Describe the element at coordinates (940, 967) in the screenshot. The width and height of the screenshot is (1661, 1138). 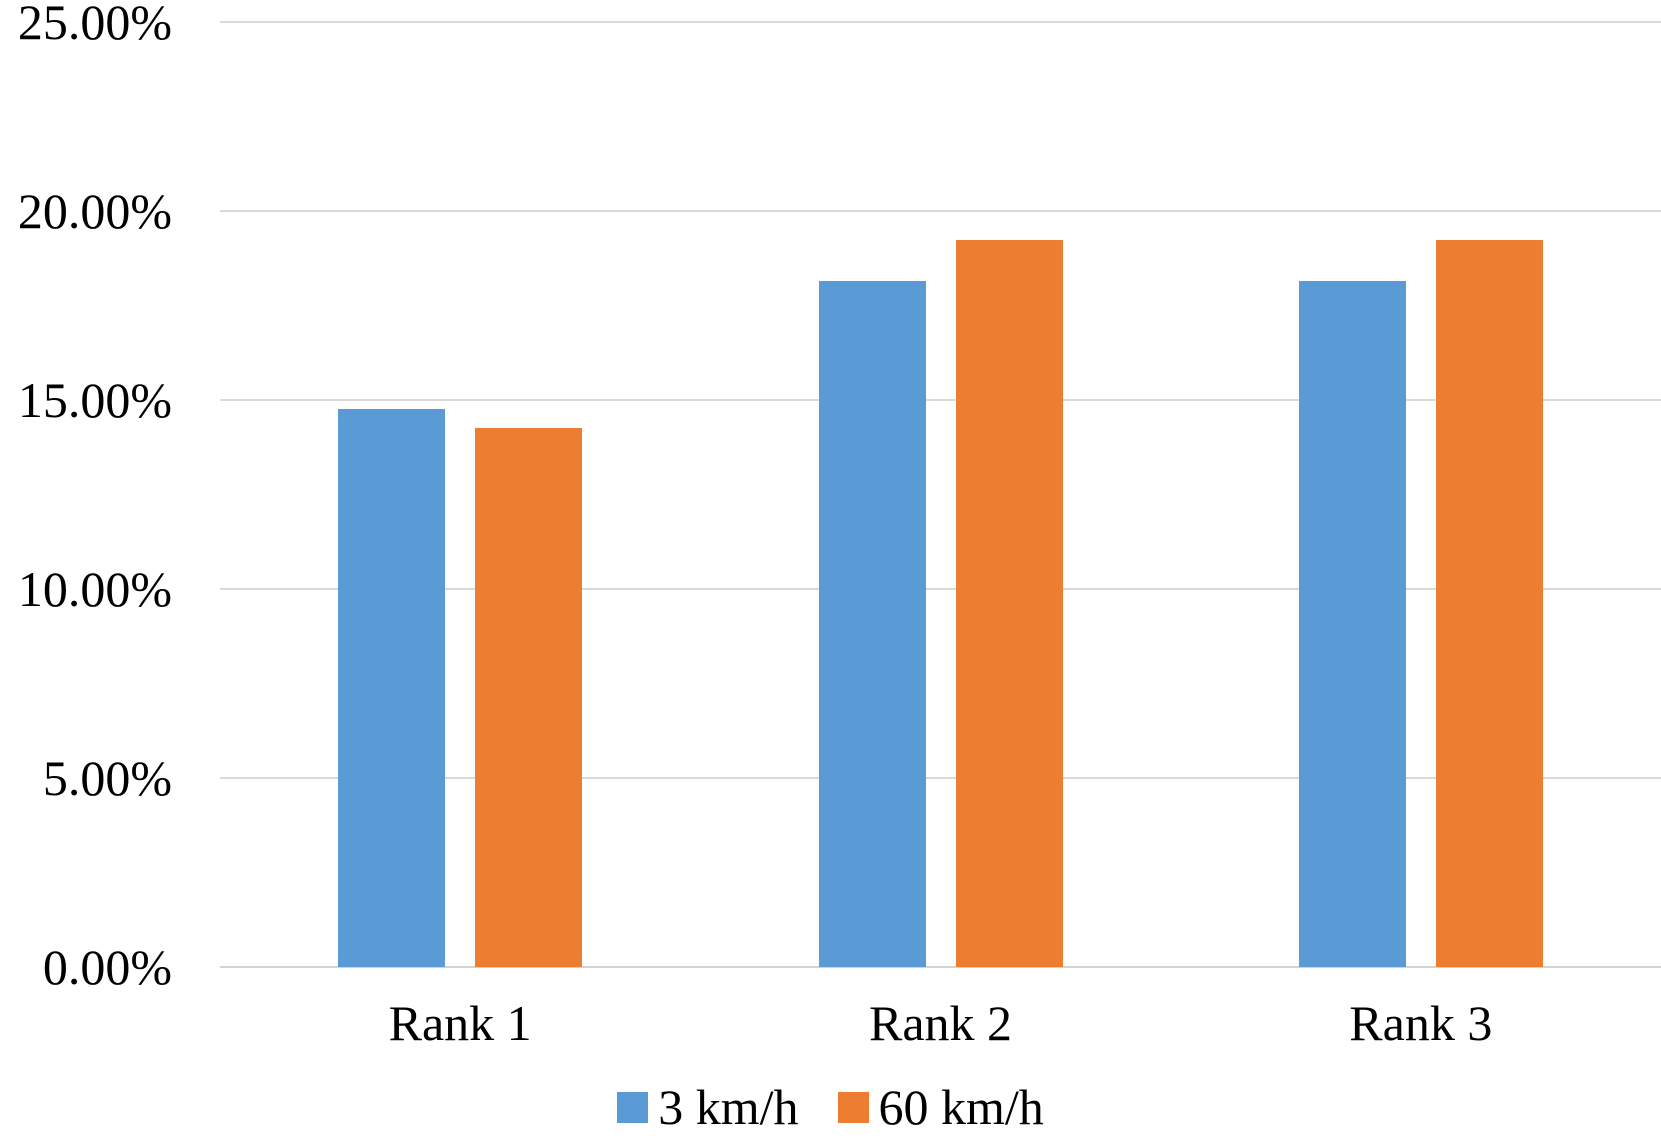
I see `x-axis-line` at that location.